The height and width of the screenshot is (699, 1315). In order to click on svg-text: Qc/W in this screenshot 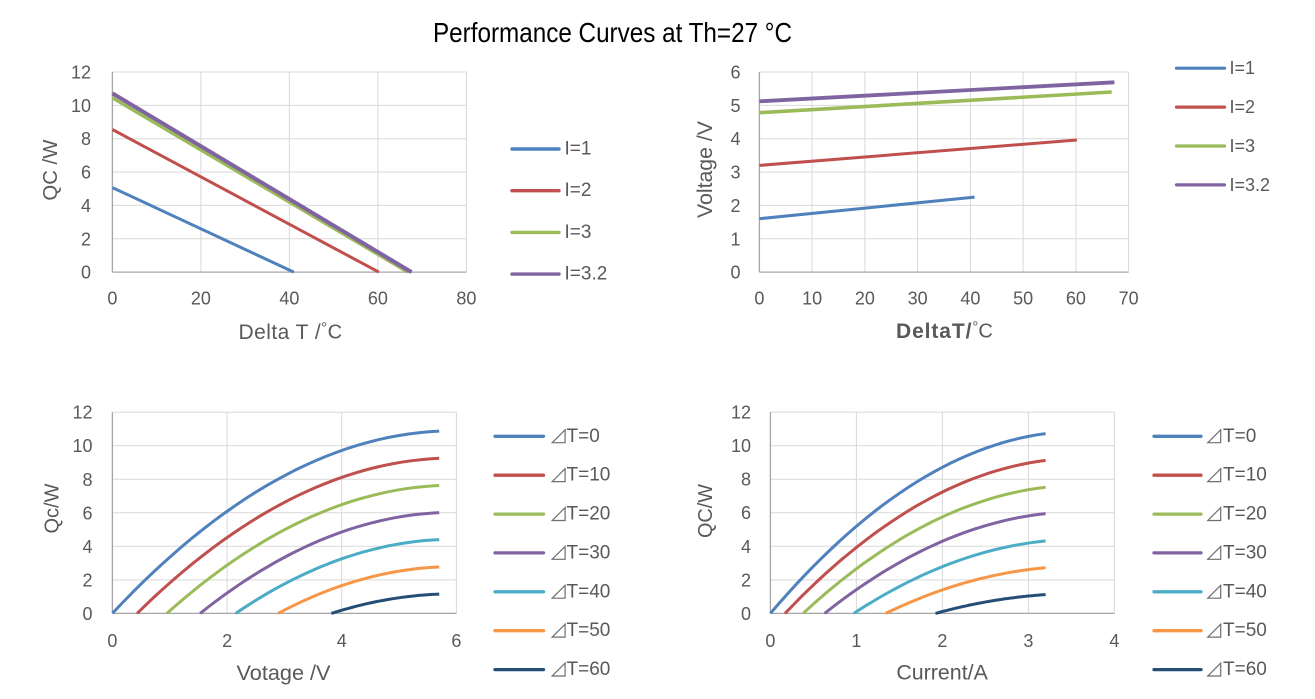, I will do `click(53, 508)`.